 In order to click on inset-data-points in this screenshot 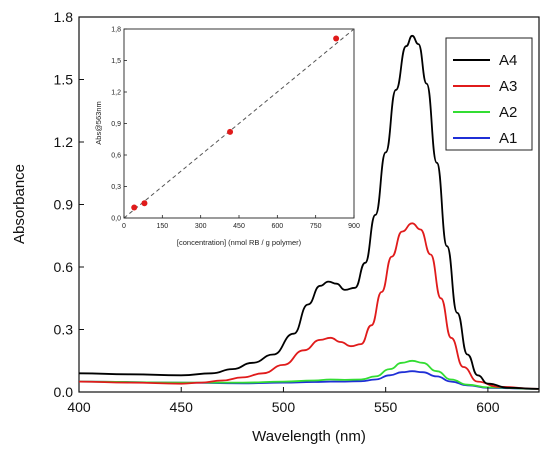, I will do `click(235, 123)`.